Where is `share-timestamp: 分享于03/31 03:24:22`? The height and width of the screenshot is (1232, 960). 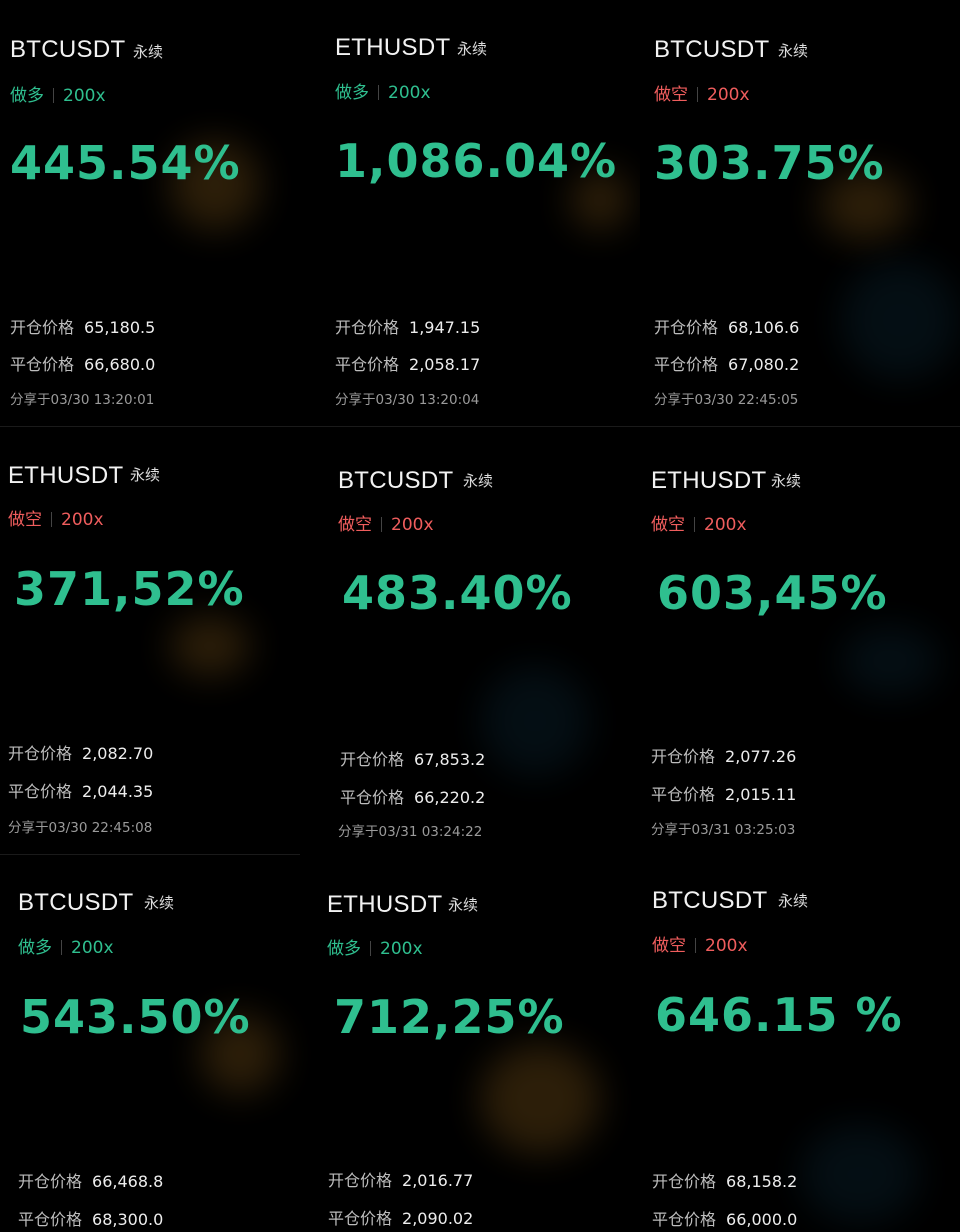 share-timestamp: 分享于03/31 03:24:22 is located at coordinates (410, 830).